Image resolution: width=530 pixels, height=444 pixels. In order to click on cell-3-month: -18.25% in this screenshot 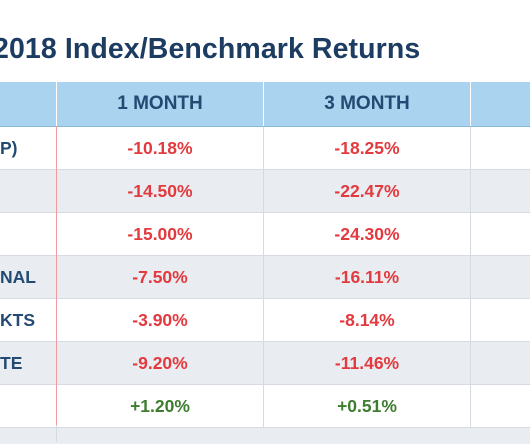, I will do `click(367, 148)`.